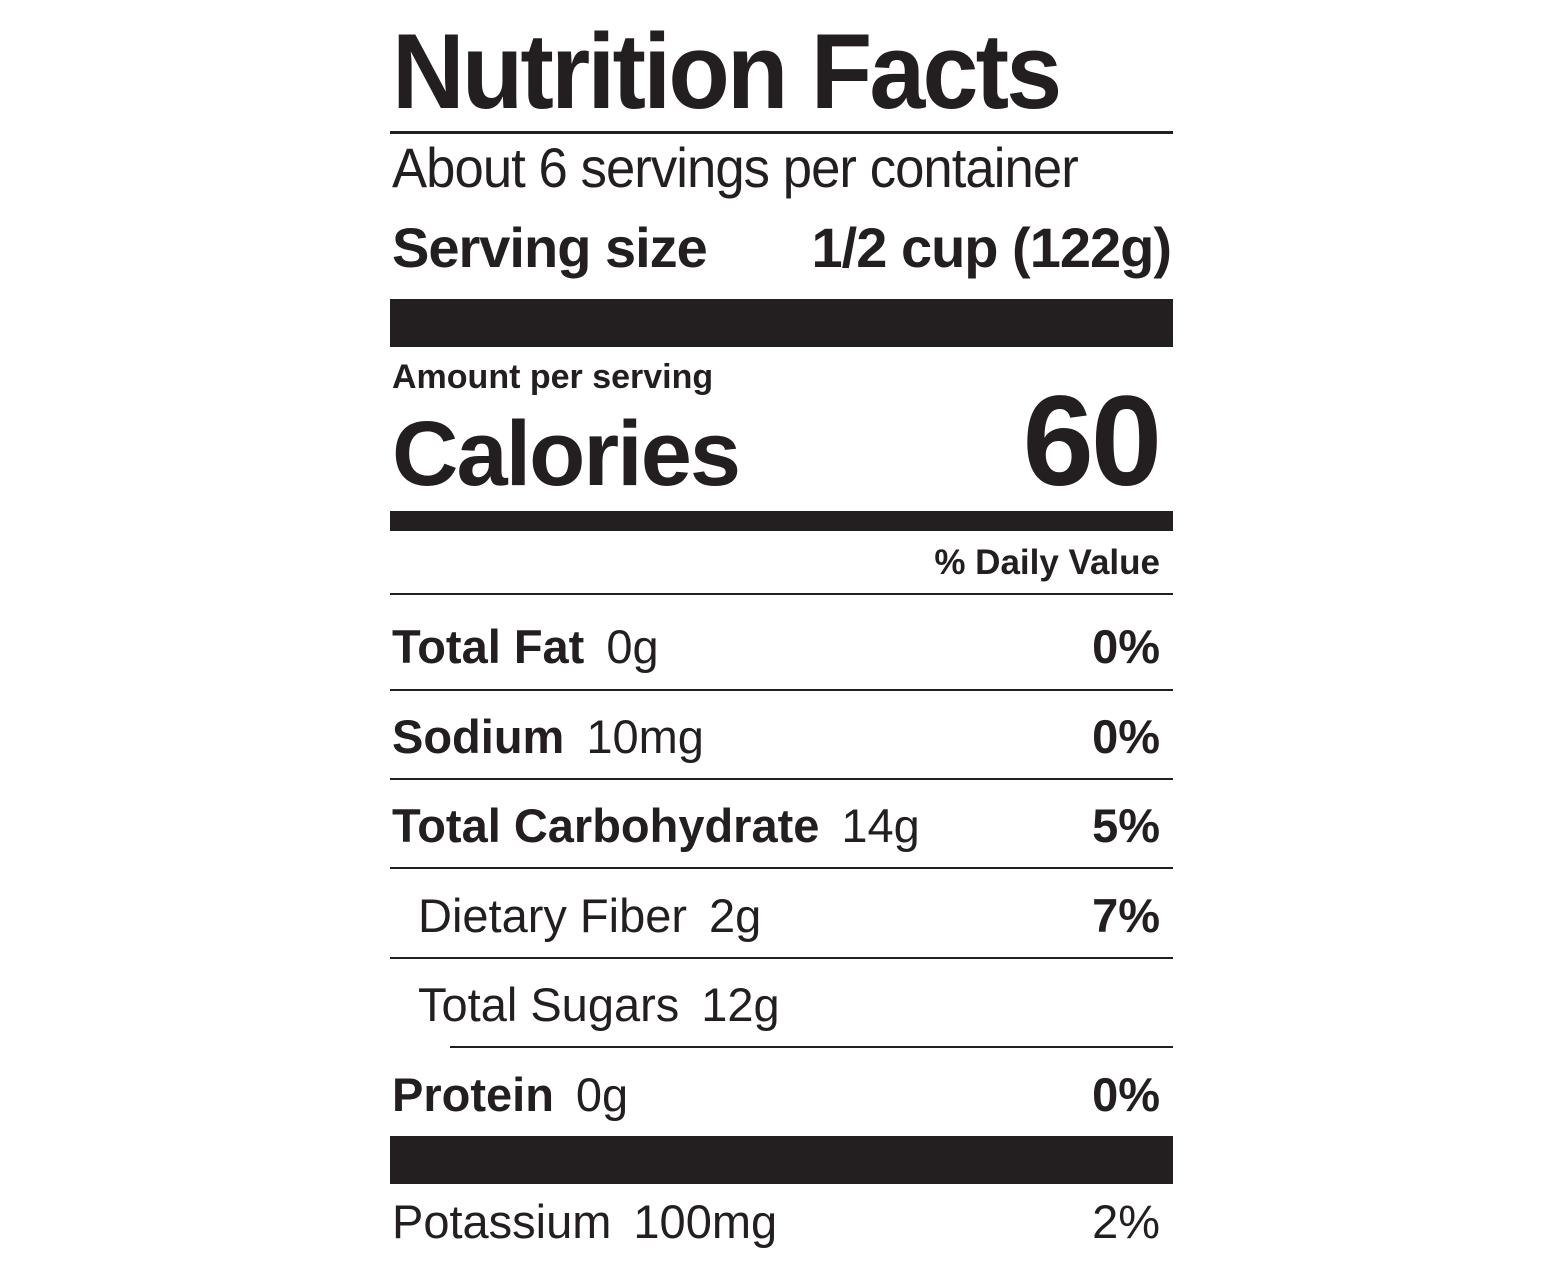 This screenshot has height=1280, width=1565. Describe the element at coordinates (781, 1011) in the screenshot. I see `nutrient-row-total-sugars: Total Sugars 12g` at that location.